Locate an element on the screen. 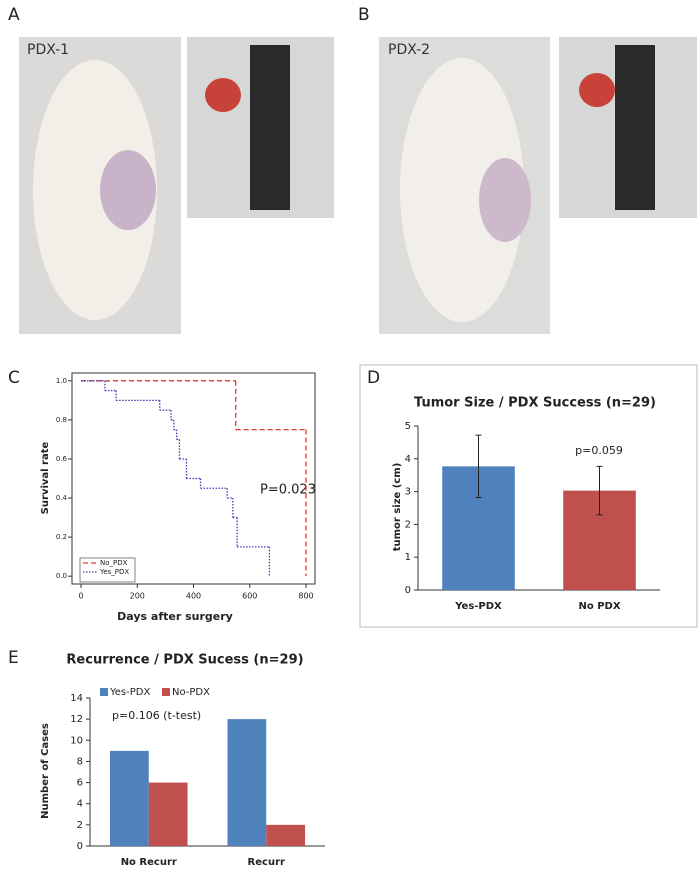 The height and width of the screenshot is (872, 700). y-tick-label: 0.6 is located at coordinates (62, 459).